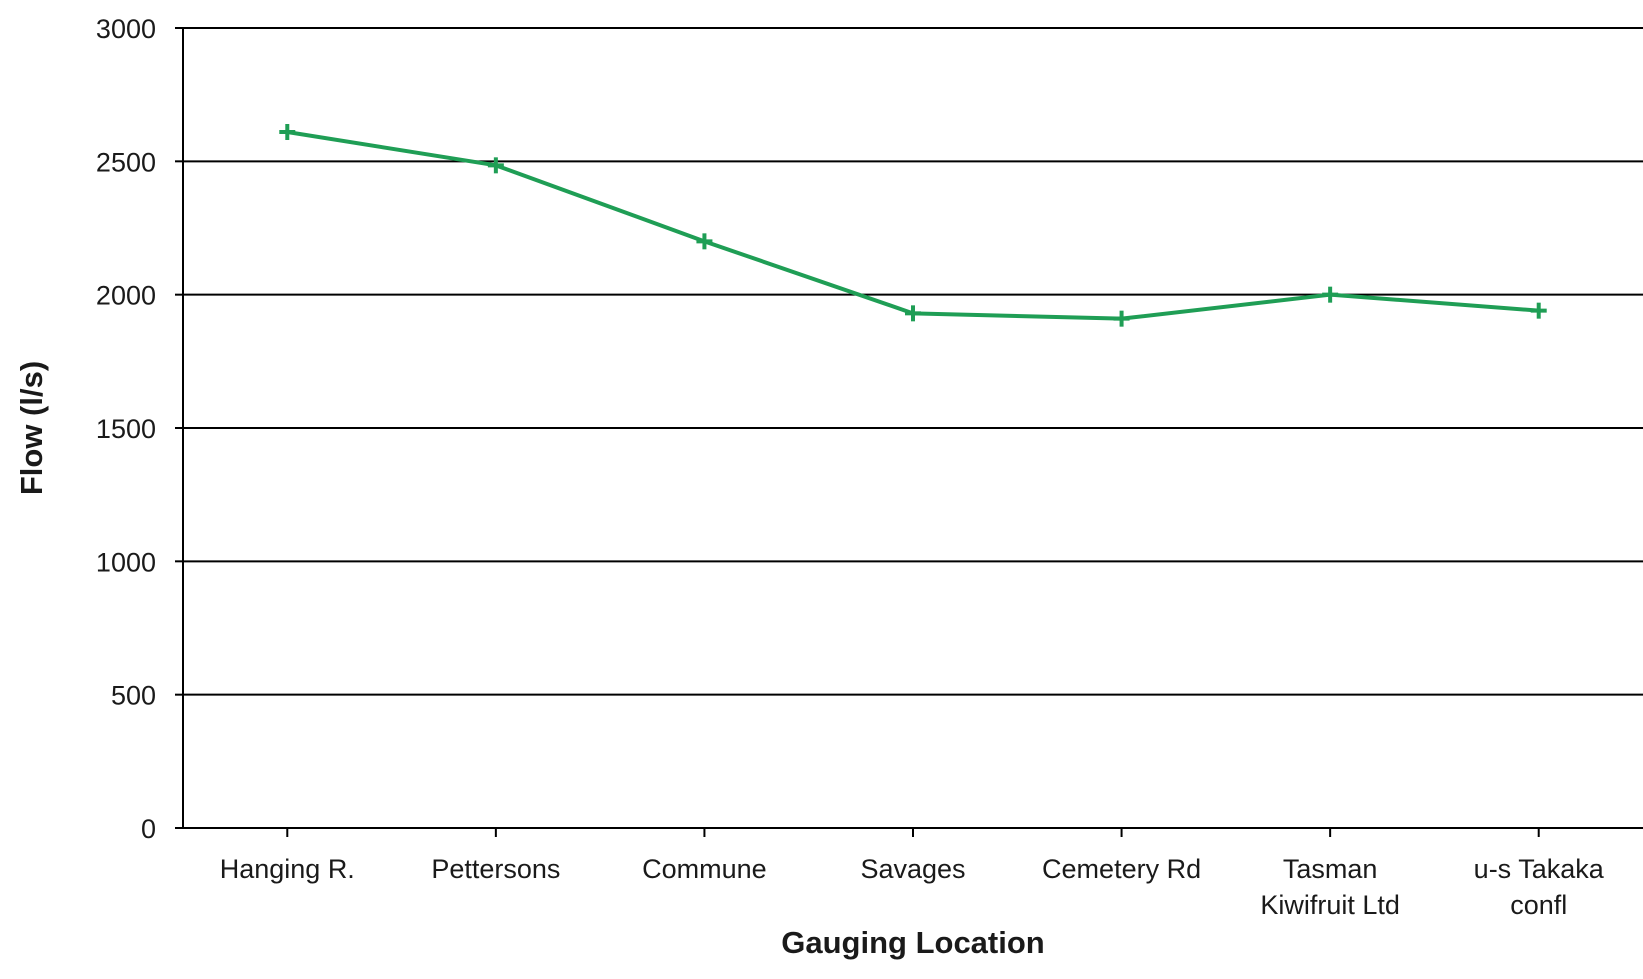 The image size is (1643, 979). I want to click on y-axis-title: Flow (l/s), so click(31, 428).